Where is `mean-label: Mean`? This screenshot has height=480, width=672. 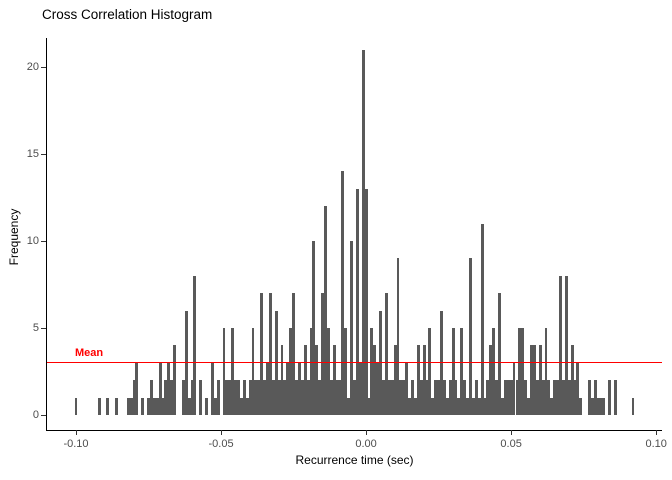 mean-label: Mean is located at coordinates (89, 352).